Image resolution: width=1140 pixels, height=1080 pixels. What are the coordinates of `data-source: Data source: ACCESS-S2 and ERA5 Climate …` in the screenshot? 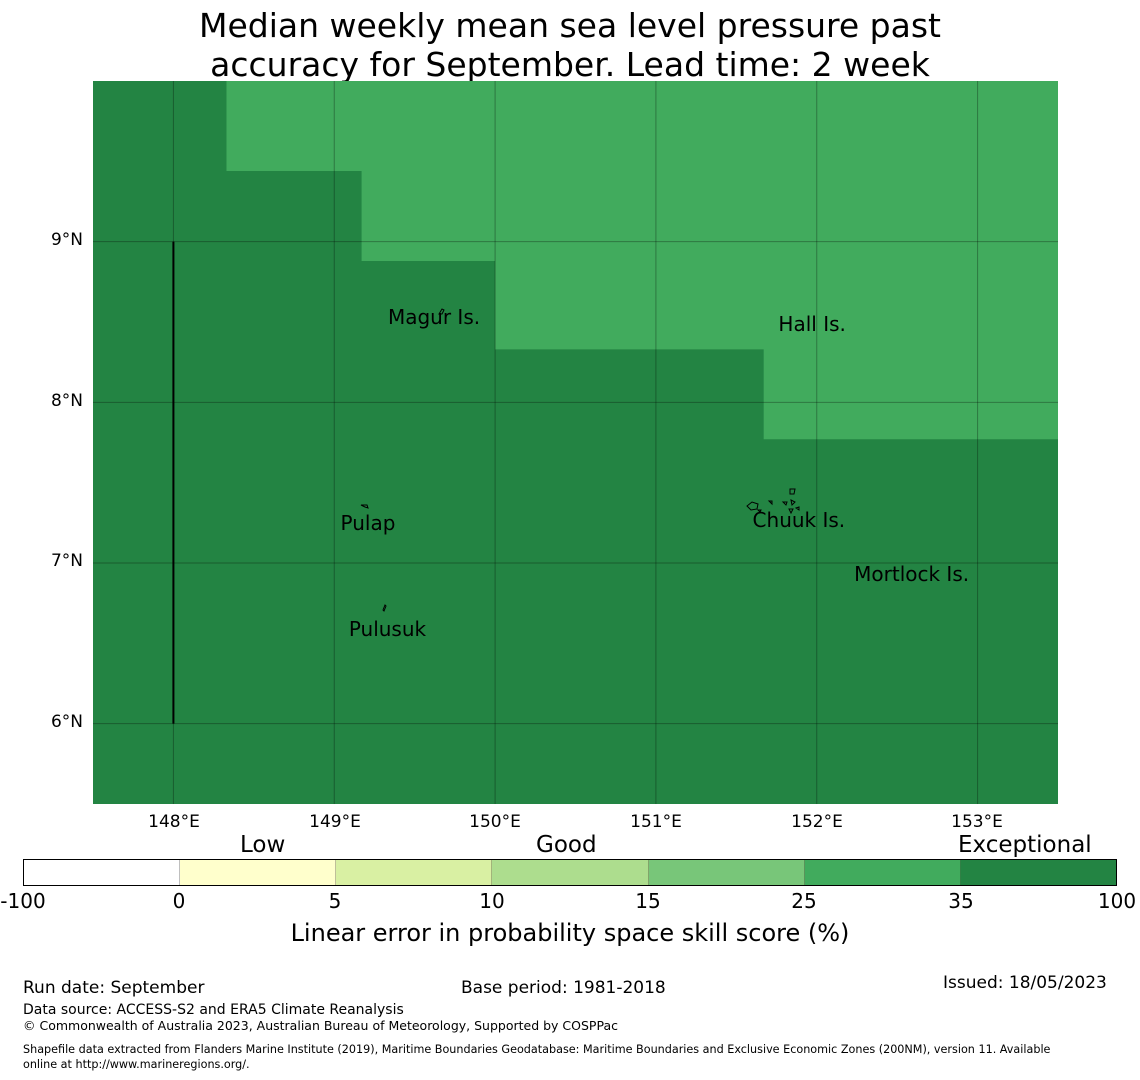 It's located at (213, 1010).